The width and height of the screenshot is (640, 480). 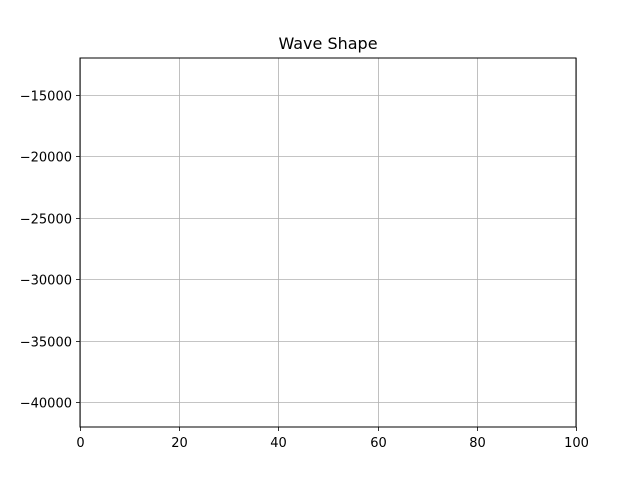 I want to click on y-tick-label: −40000, so click(x=46, y=404).